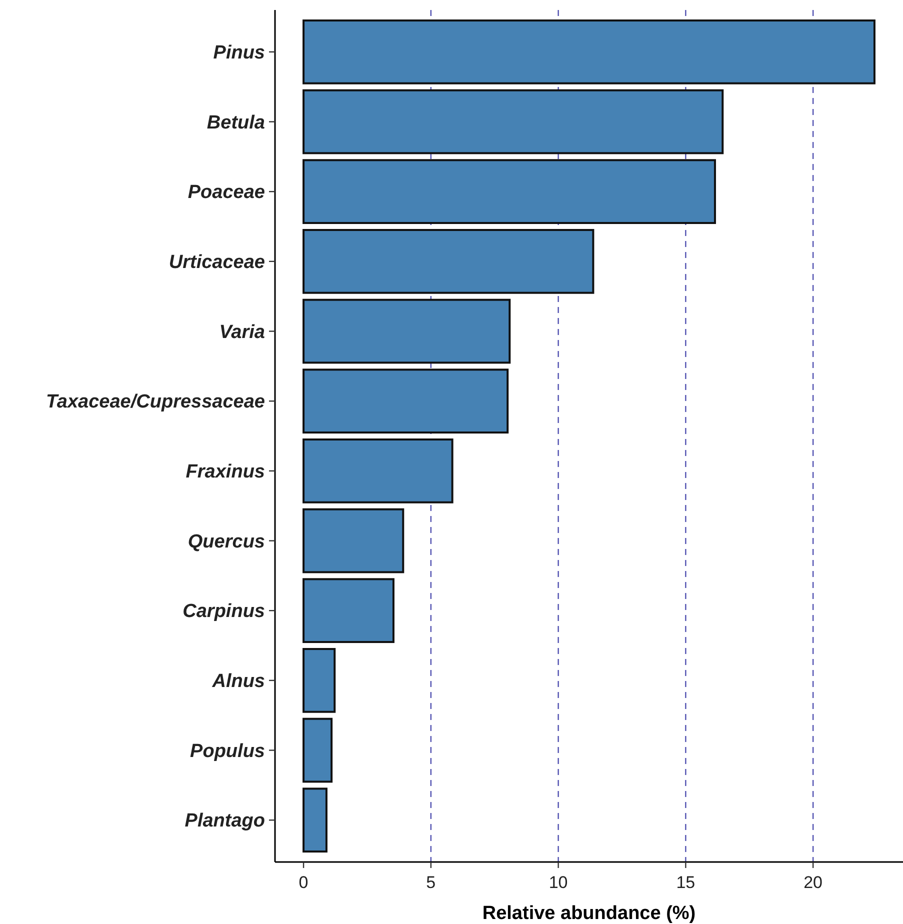 This screenshot has width=903, height=924. Describe the element at coordinates (226, 541) in the screenshot. I see `y-tick-label: Quercus` at that location.